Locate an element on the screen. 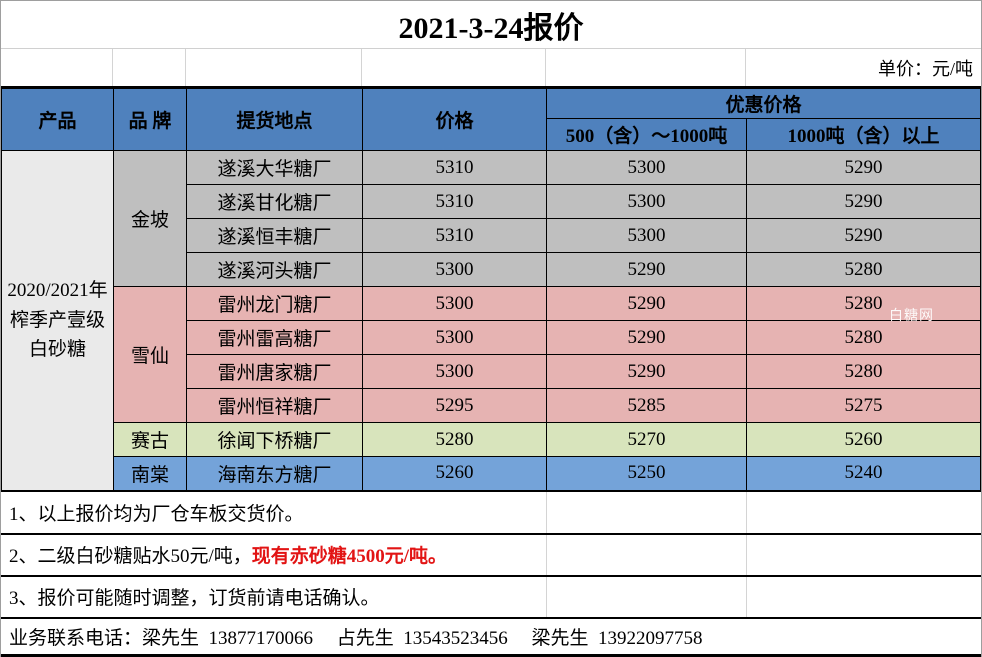  col-header-discount: 优惠价格 is located at coordinates (763, 103).